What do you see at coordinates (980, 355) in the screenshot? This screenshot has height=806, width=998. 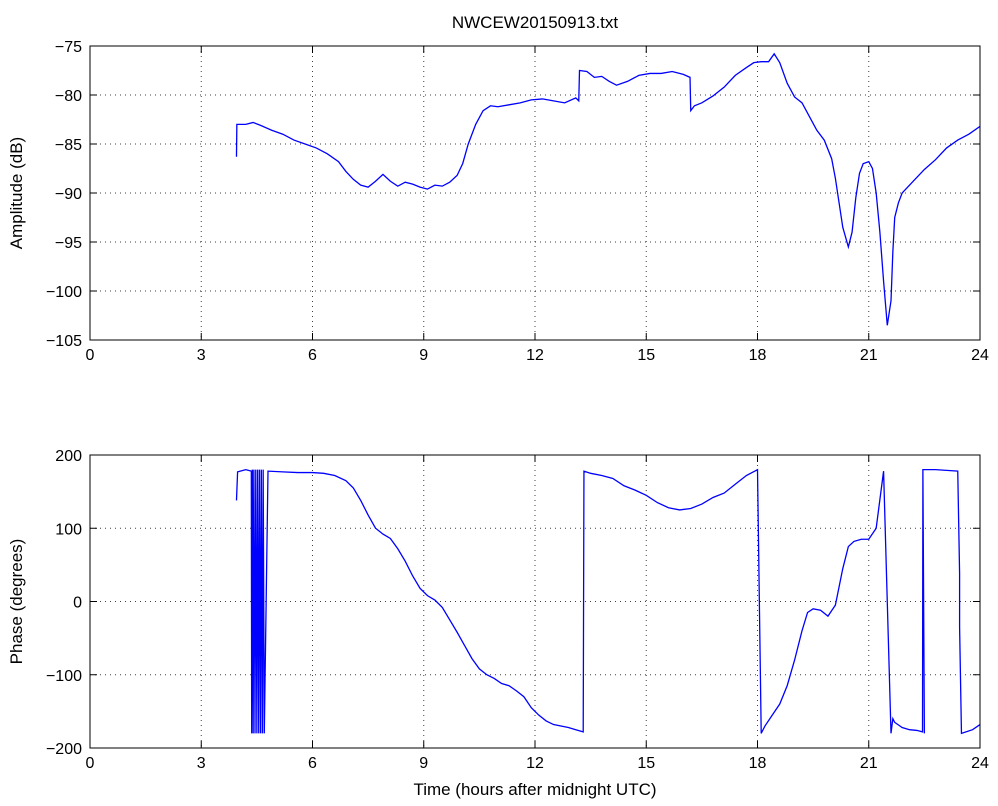 I see `amplitude-x-tick-label: 24` at bounding box center [980, 355].